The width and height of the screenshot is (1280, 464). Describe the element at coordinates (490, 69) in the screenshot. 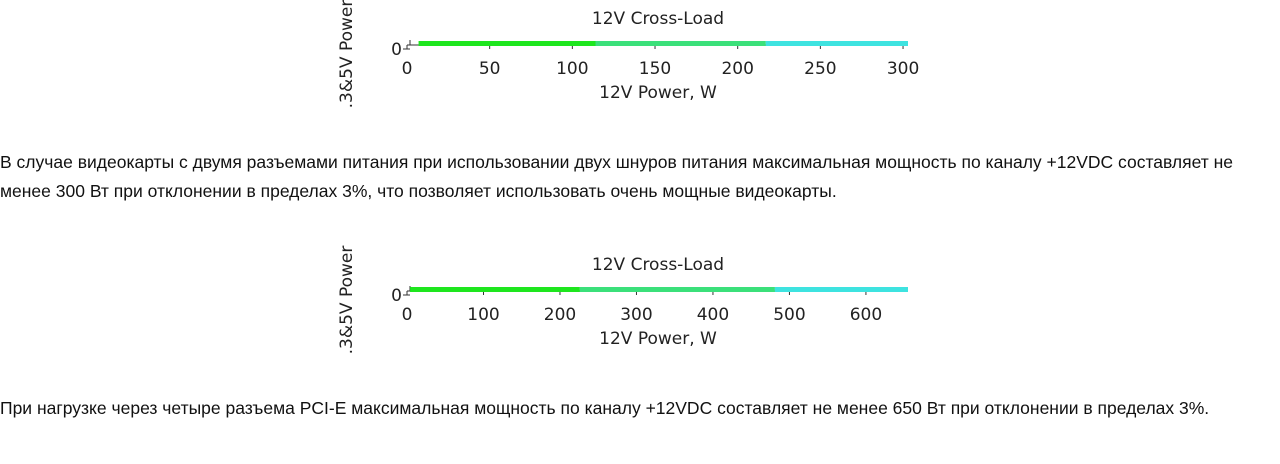

I see `x-tick-label: 50` at that location.